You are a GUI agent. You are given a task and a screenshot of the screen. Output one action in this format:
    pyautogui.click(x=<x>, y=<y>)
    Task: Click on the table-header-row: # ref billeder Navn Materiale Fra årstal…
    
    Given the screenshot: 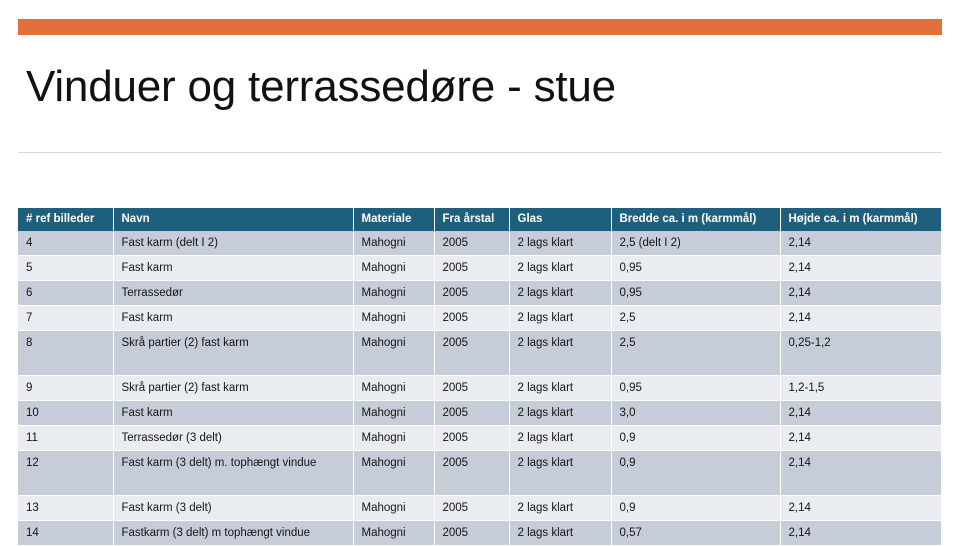 What is the action you would take?
    pyautogui.click(x=479, y=219)
    